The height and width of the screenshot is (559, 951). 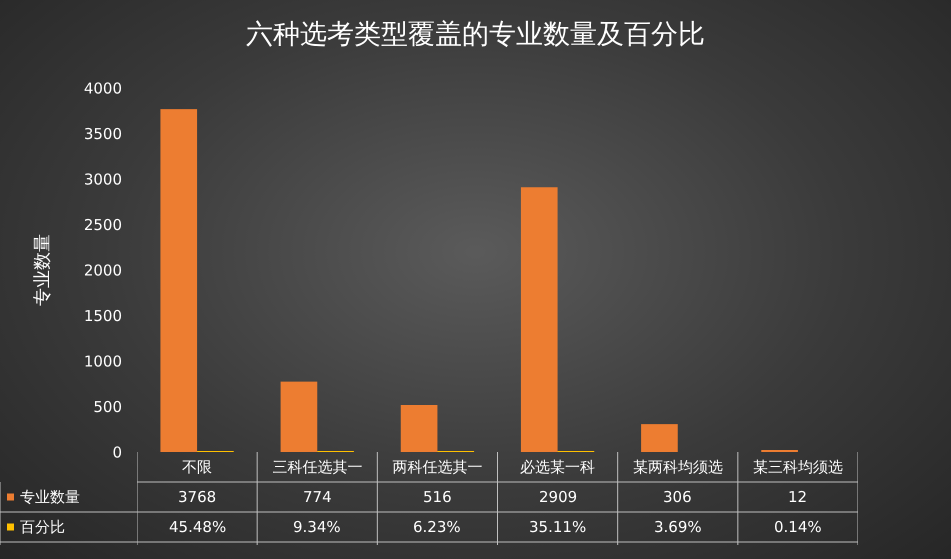 I want to click on y-tick-label: 3000, so click(x=103, y=179).